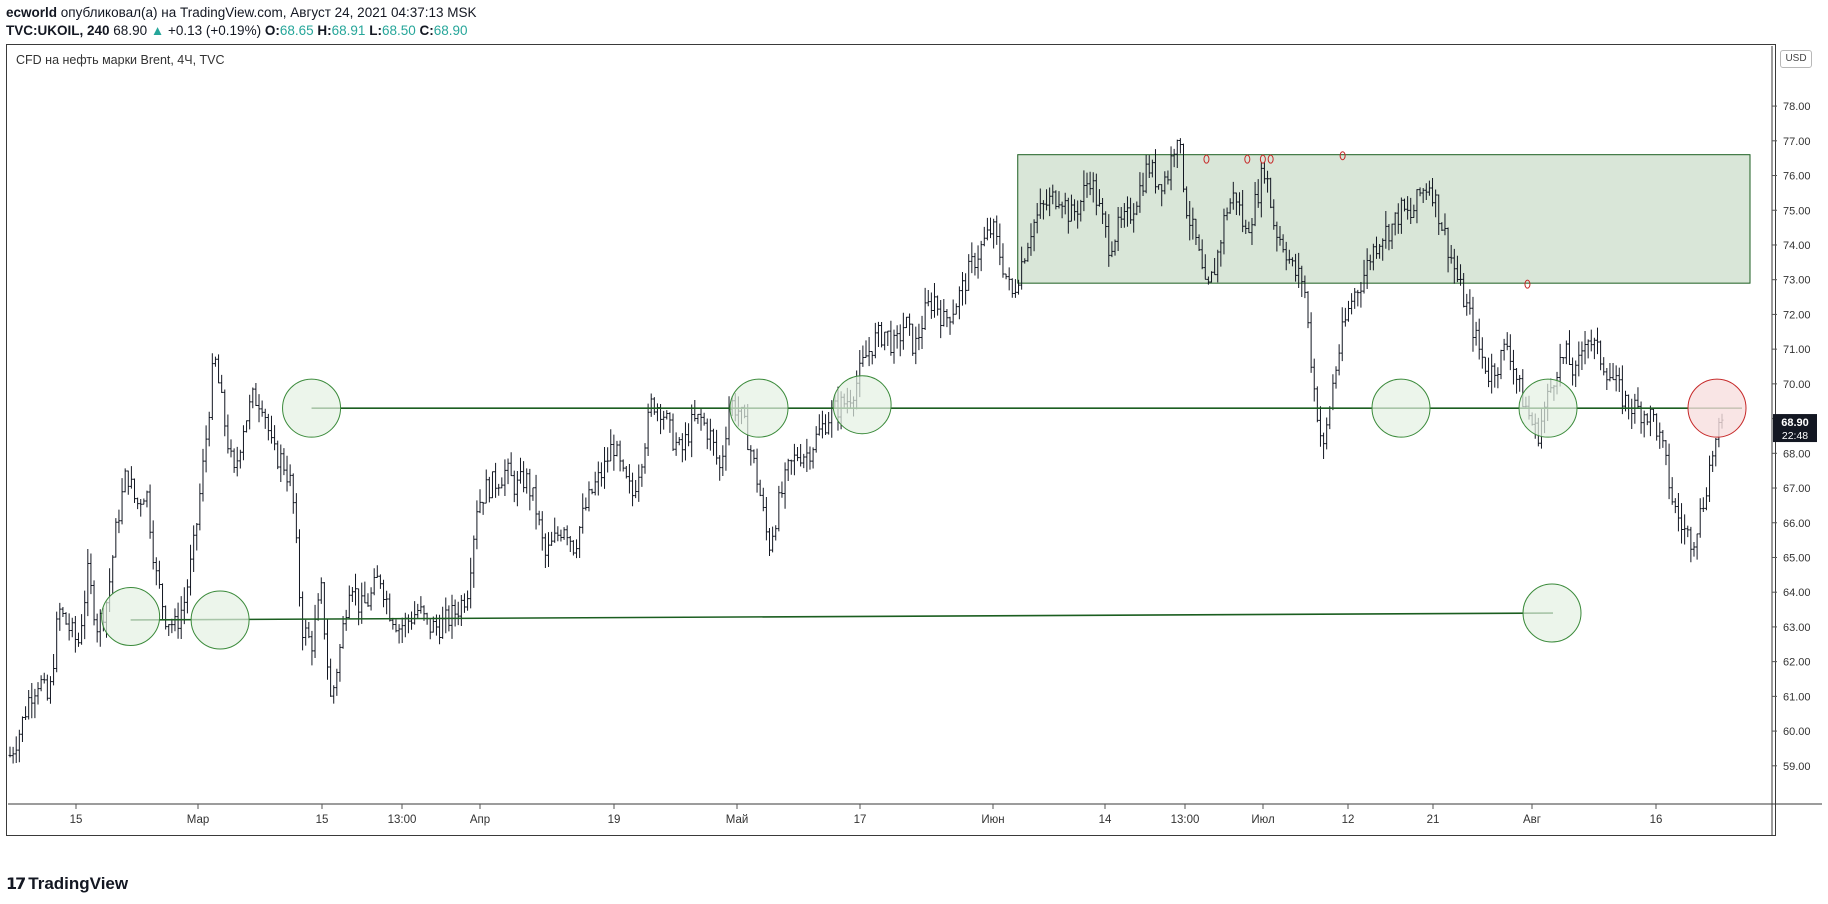 The height and width of the screenshot is (904, 1828). Describe the element at coordinates (220, 620) in the screenshot. I see `touch-circle-green` at that location.